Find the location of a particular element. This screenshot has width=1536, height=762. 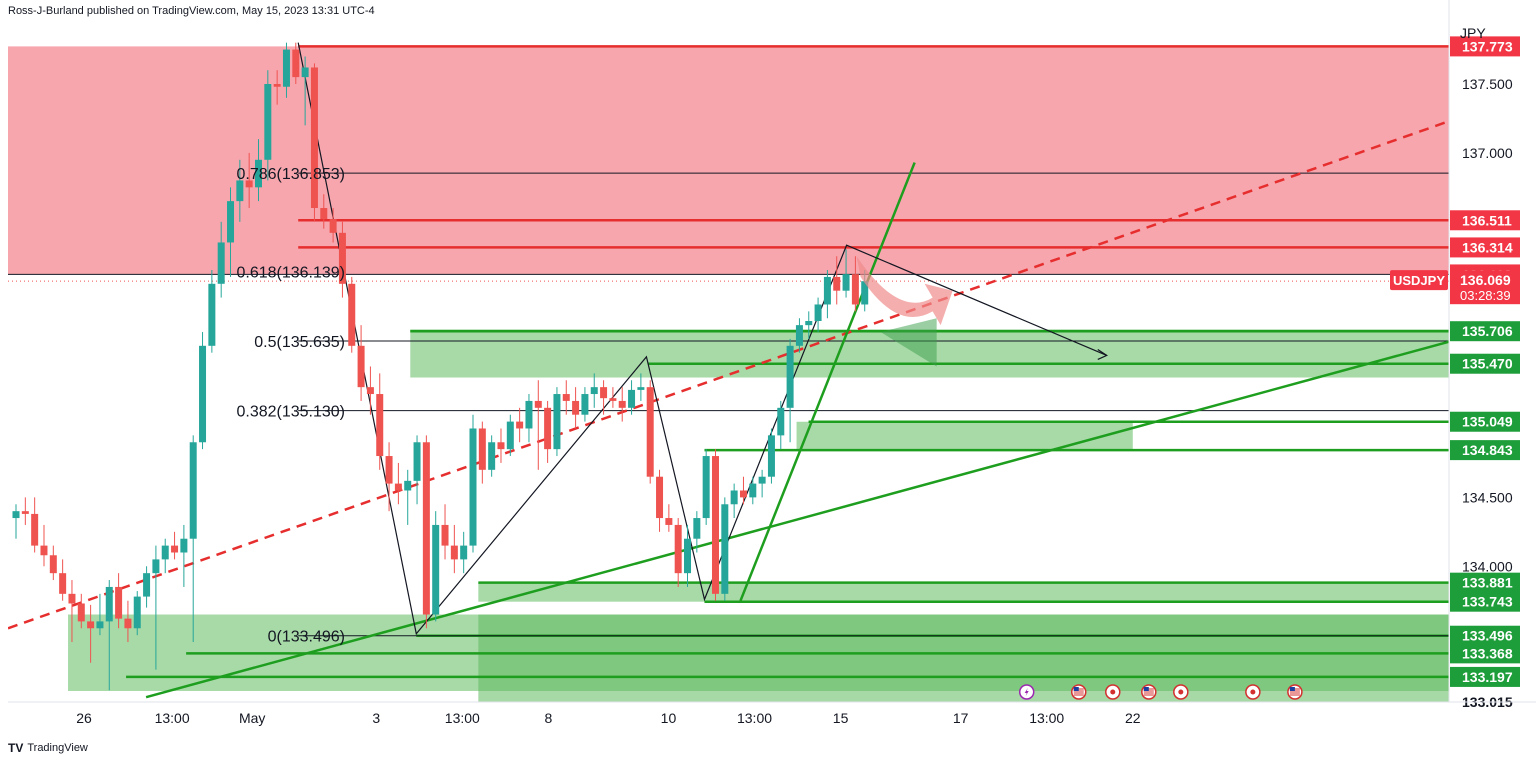

x-tick-label: 17 is located at coordinates (961, 718).